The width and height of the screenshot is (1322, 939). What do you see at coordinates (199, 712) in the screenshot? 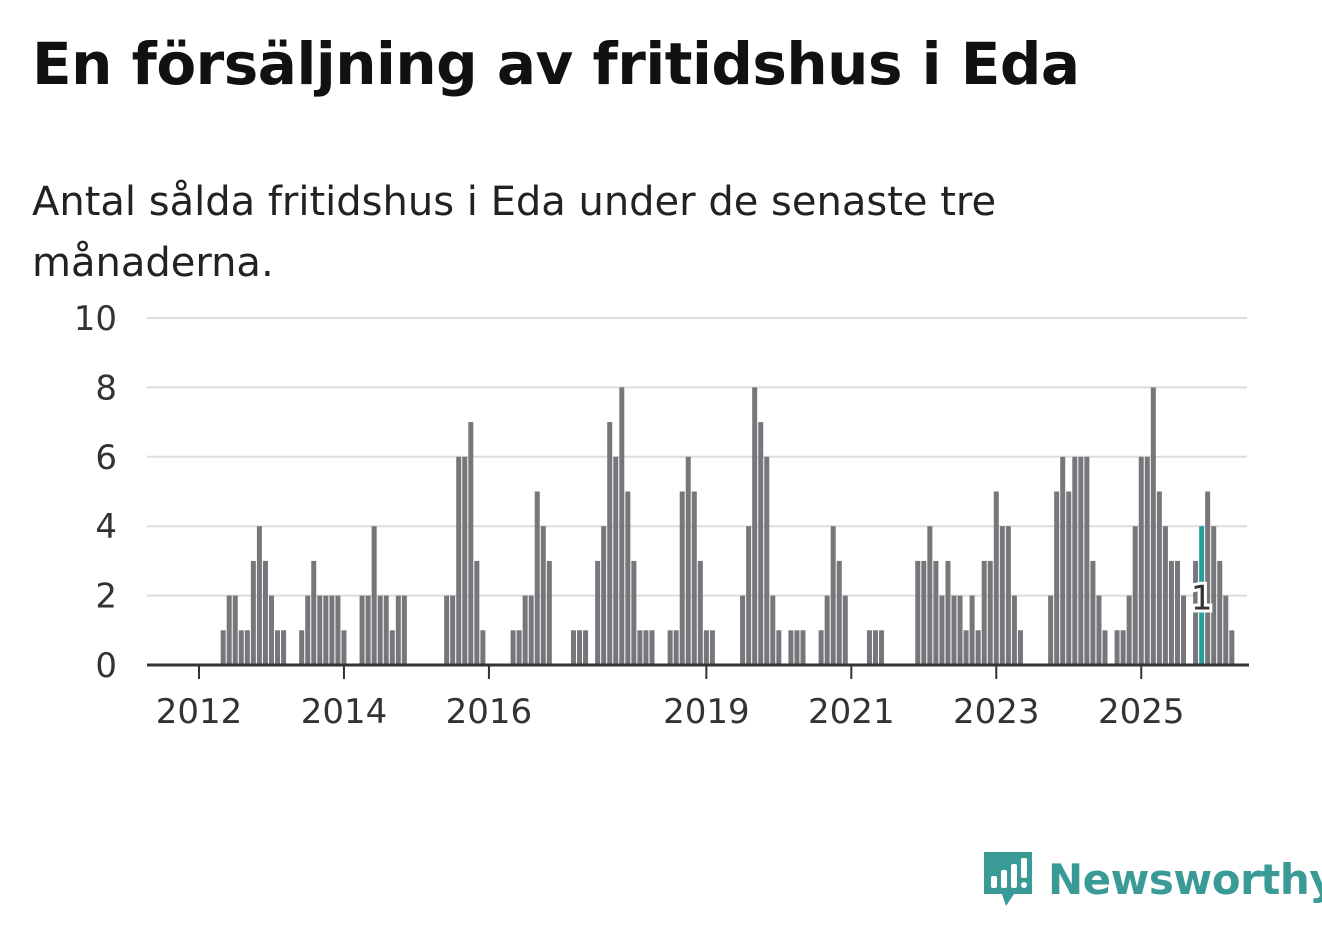
I see `x-tick-label-2012: 2012` at bounding box center [199, 712].